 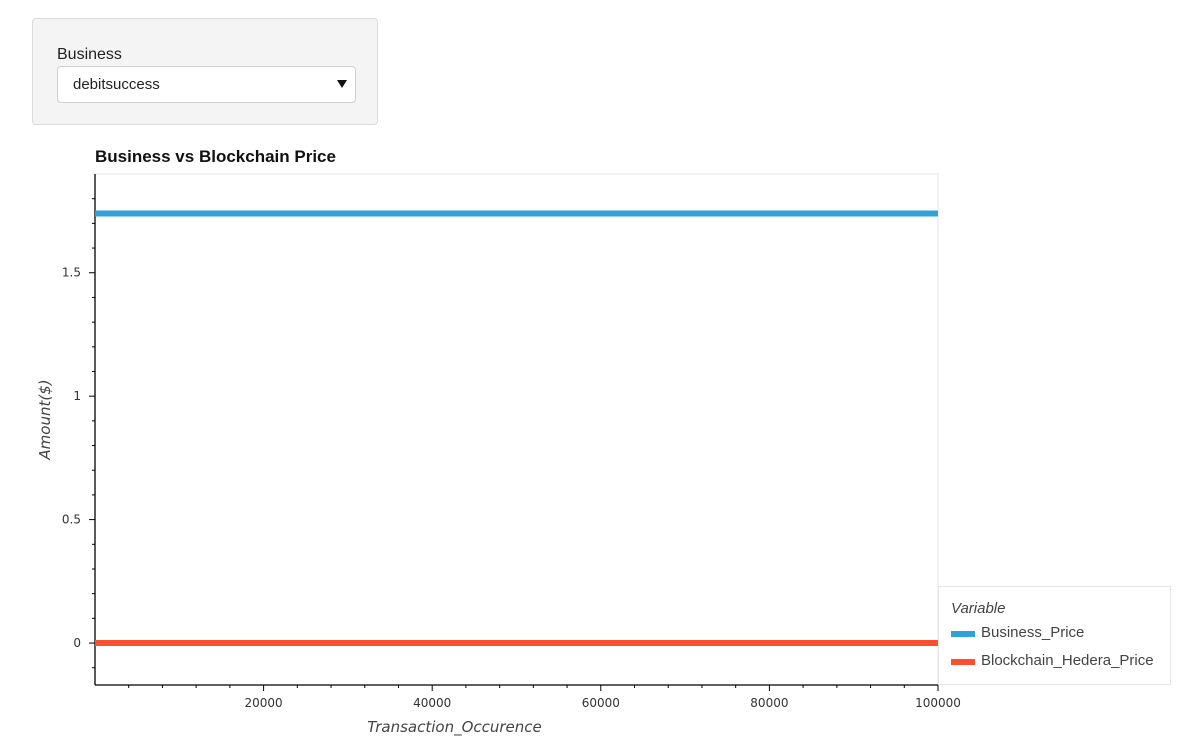 What do you see at coordinates (77, 643) in the screenshot?
I see `y-tick-label: 0` at bounding box center [77, 643].